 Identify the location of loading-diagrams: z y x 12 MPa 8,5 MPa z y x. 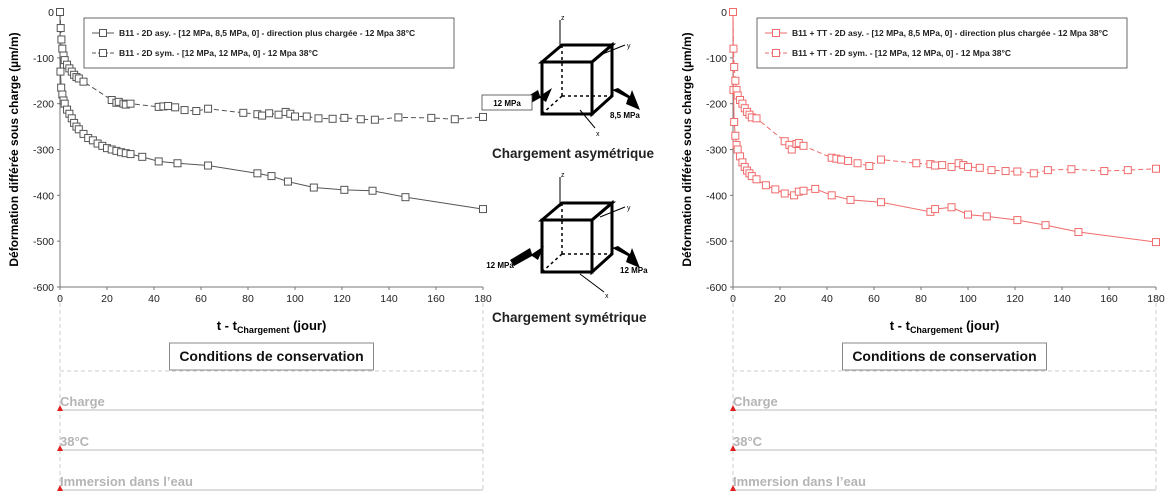
(580, 170).